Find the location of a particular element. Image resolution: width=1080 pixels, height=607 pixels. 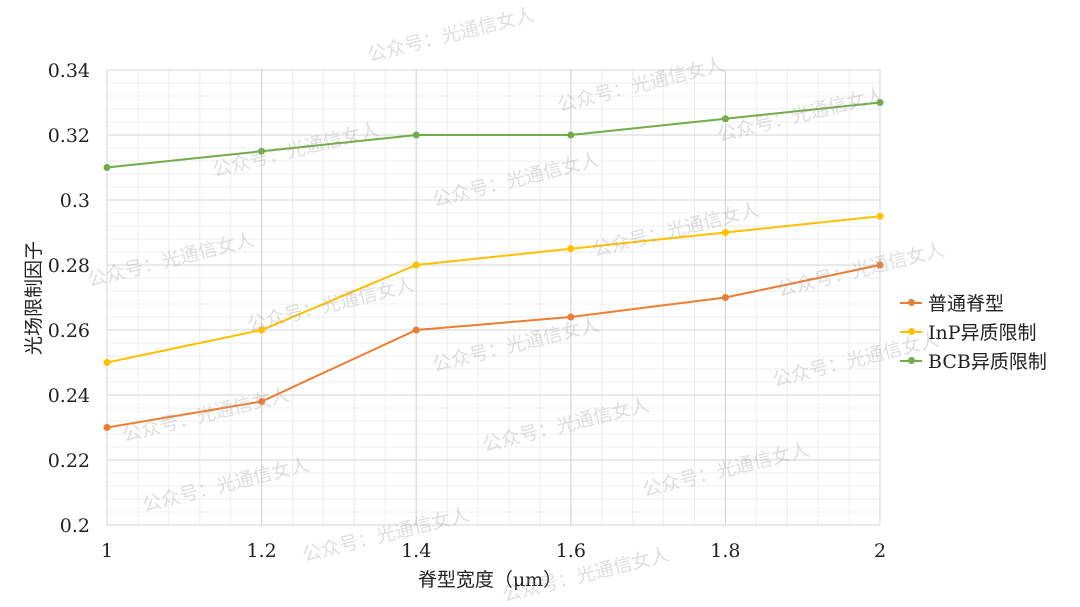

y-tick-label: 0.34 is located at coordinates (69, 71).